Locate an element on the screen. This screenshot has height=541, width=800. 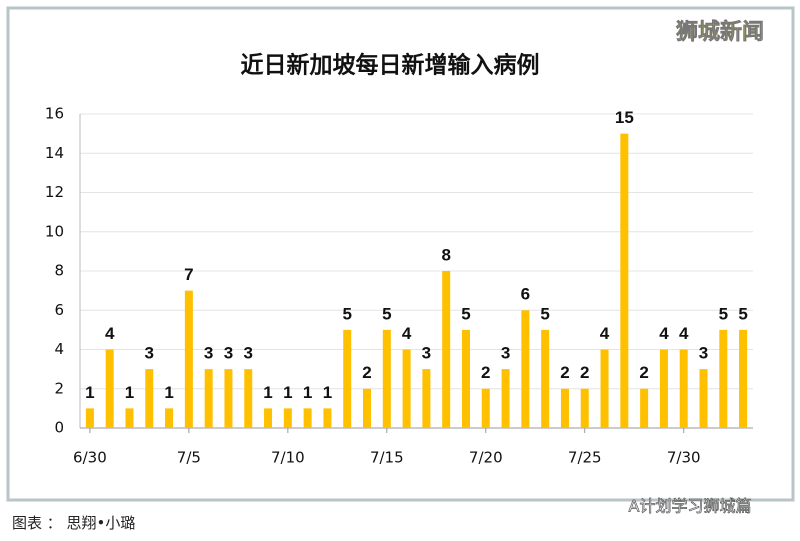
x-tick-label: 7/30 is located at coordinates (684, 458).